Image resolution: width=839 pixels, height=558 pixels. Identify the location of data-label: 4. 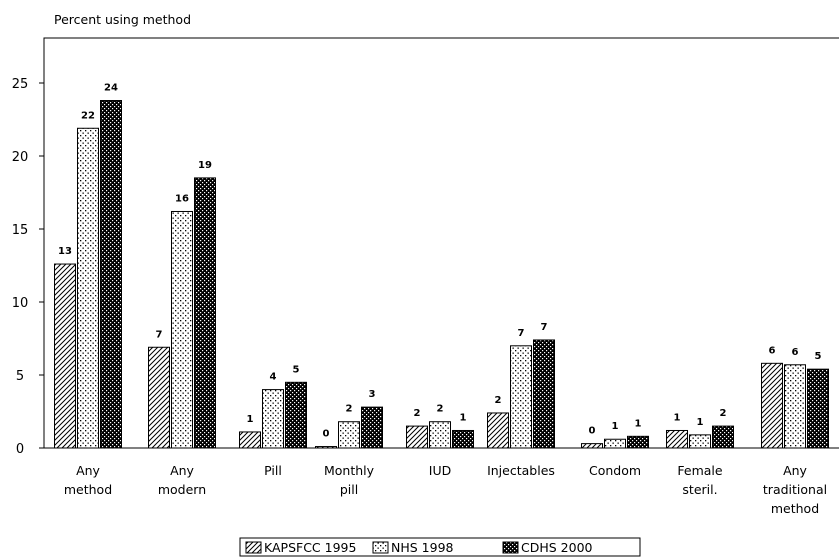
(273, 377).